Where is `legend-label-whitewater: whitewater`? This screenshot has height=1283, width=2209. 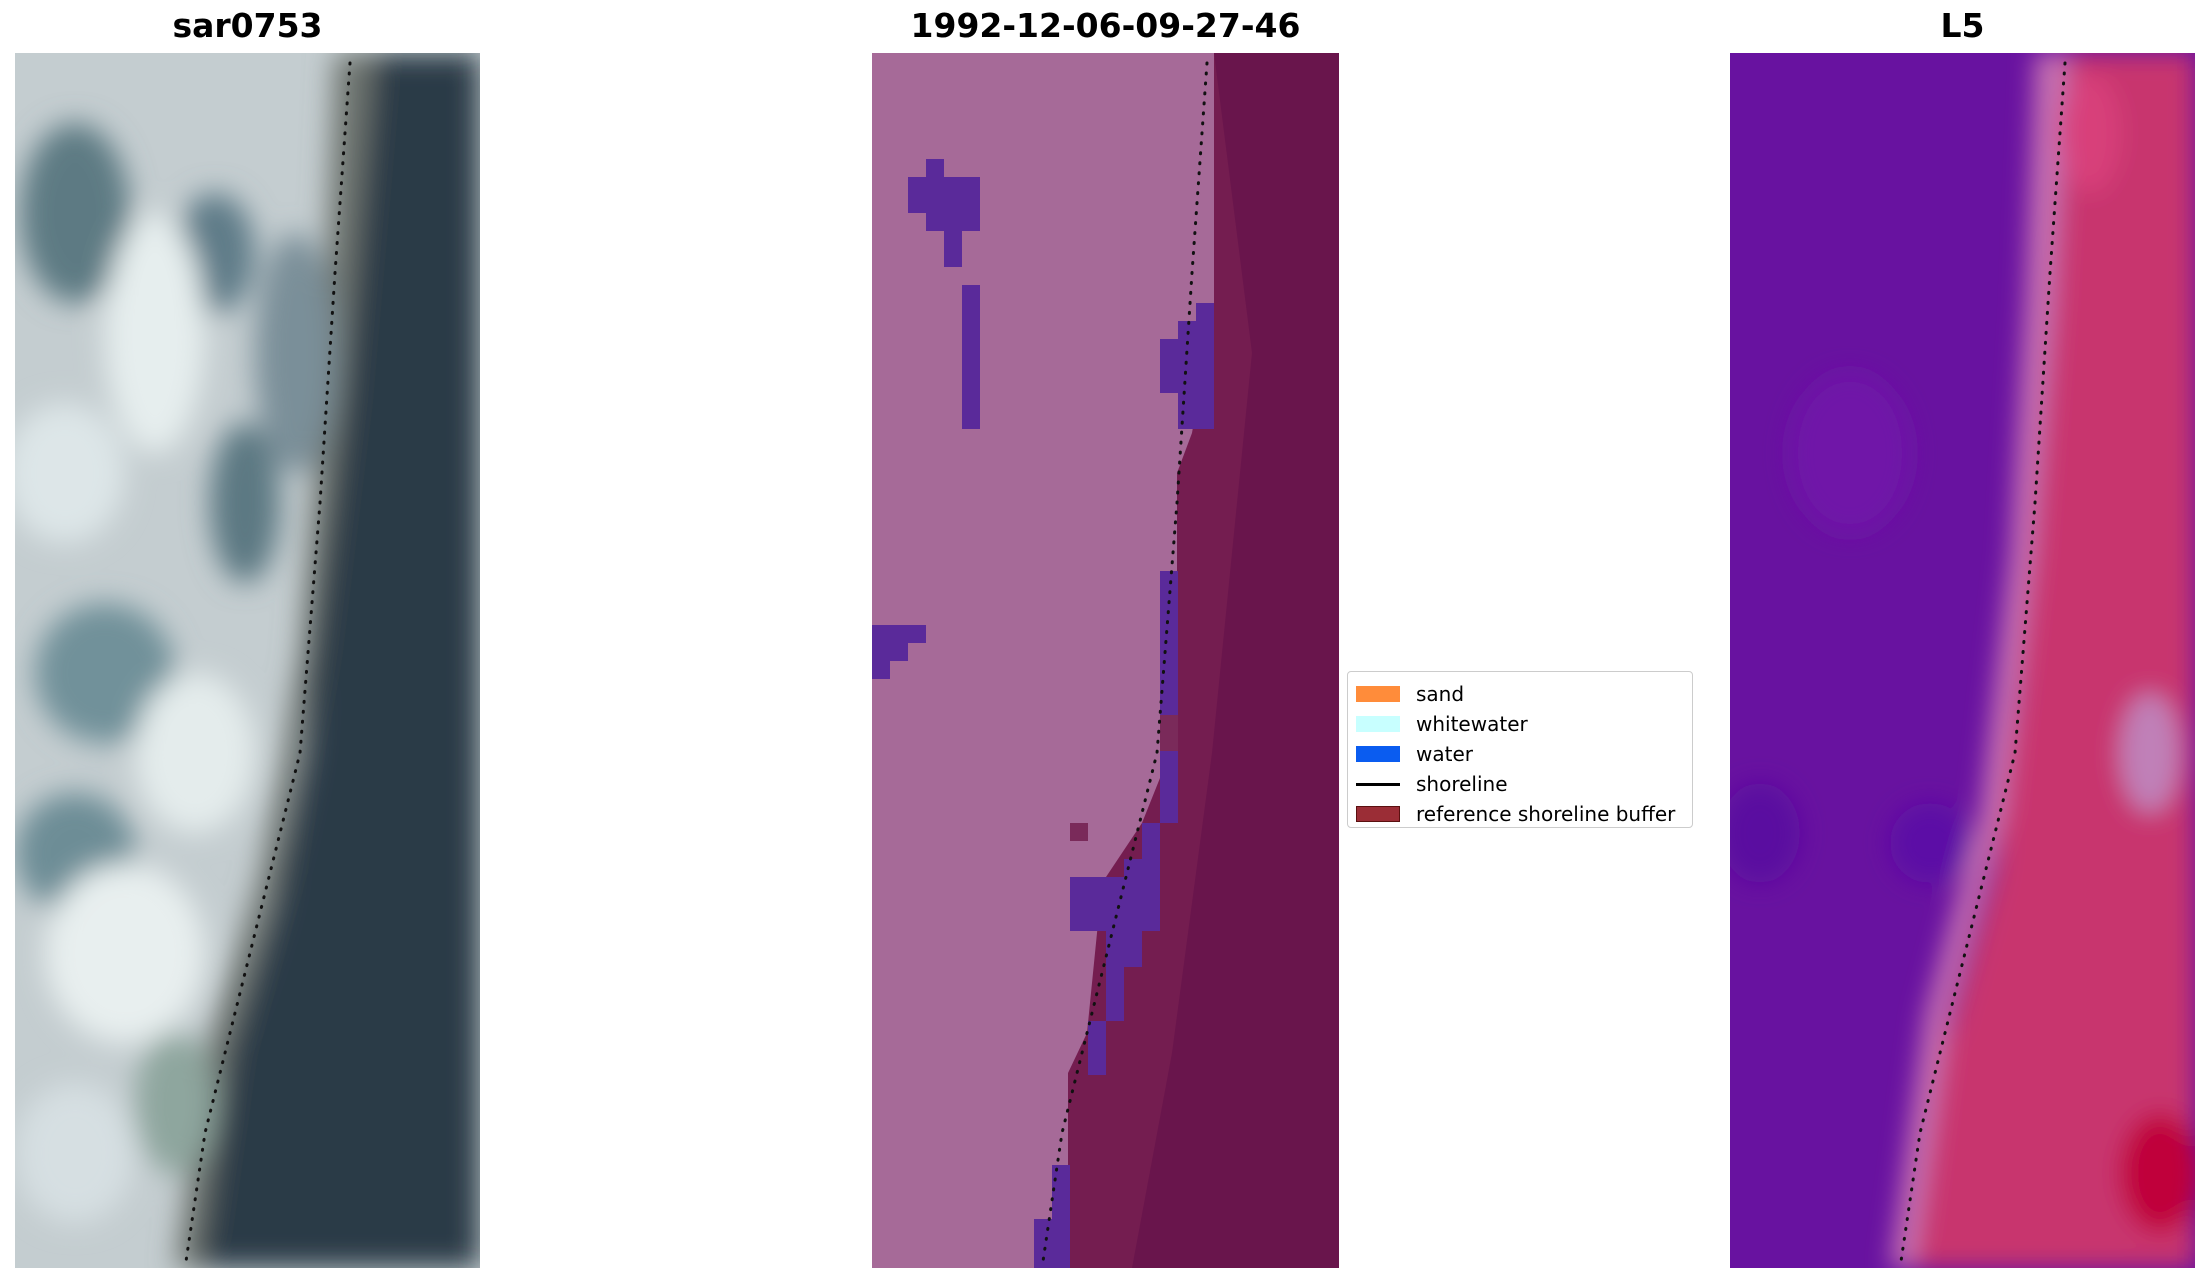
legend-label-whitewater: whitewater is located at coordinates (1472, 724).